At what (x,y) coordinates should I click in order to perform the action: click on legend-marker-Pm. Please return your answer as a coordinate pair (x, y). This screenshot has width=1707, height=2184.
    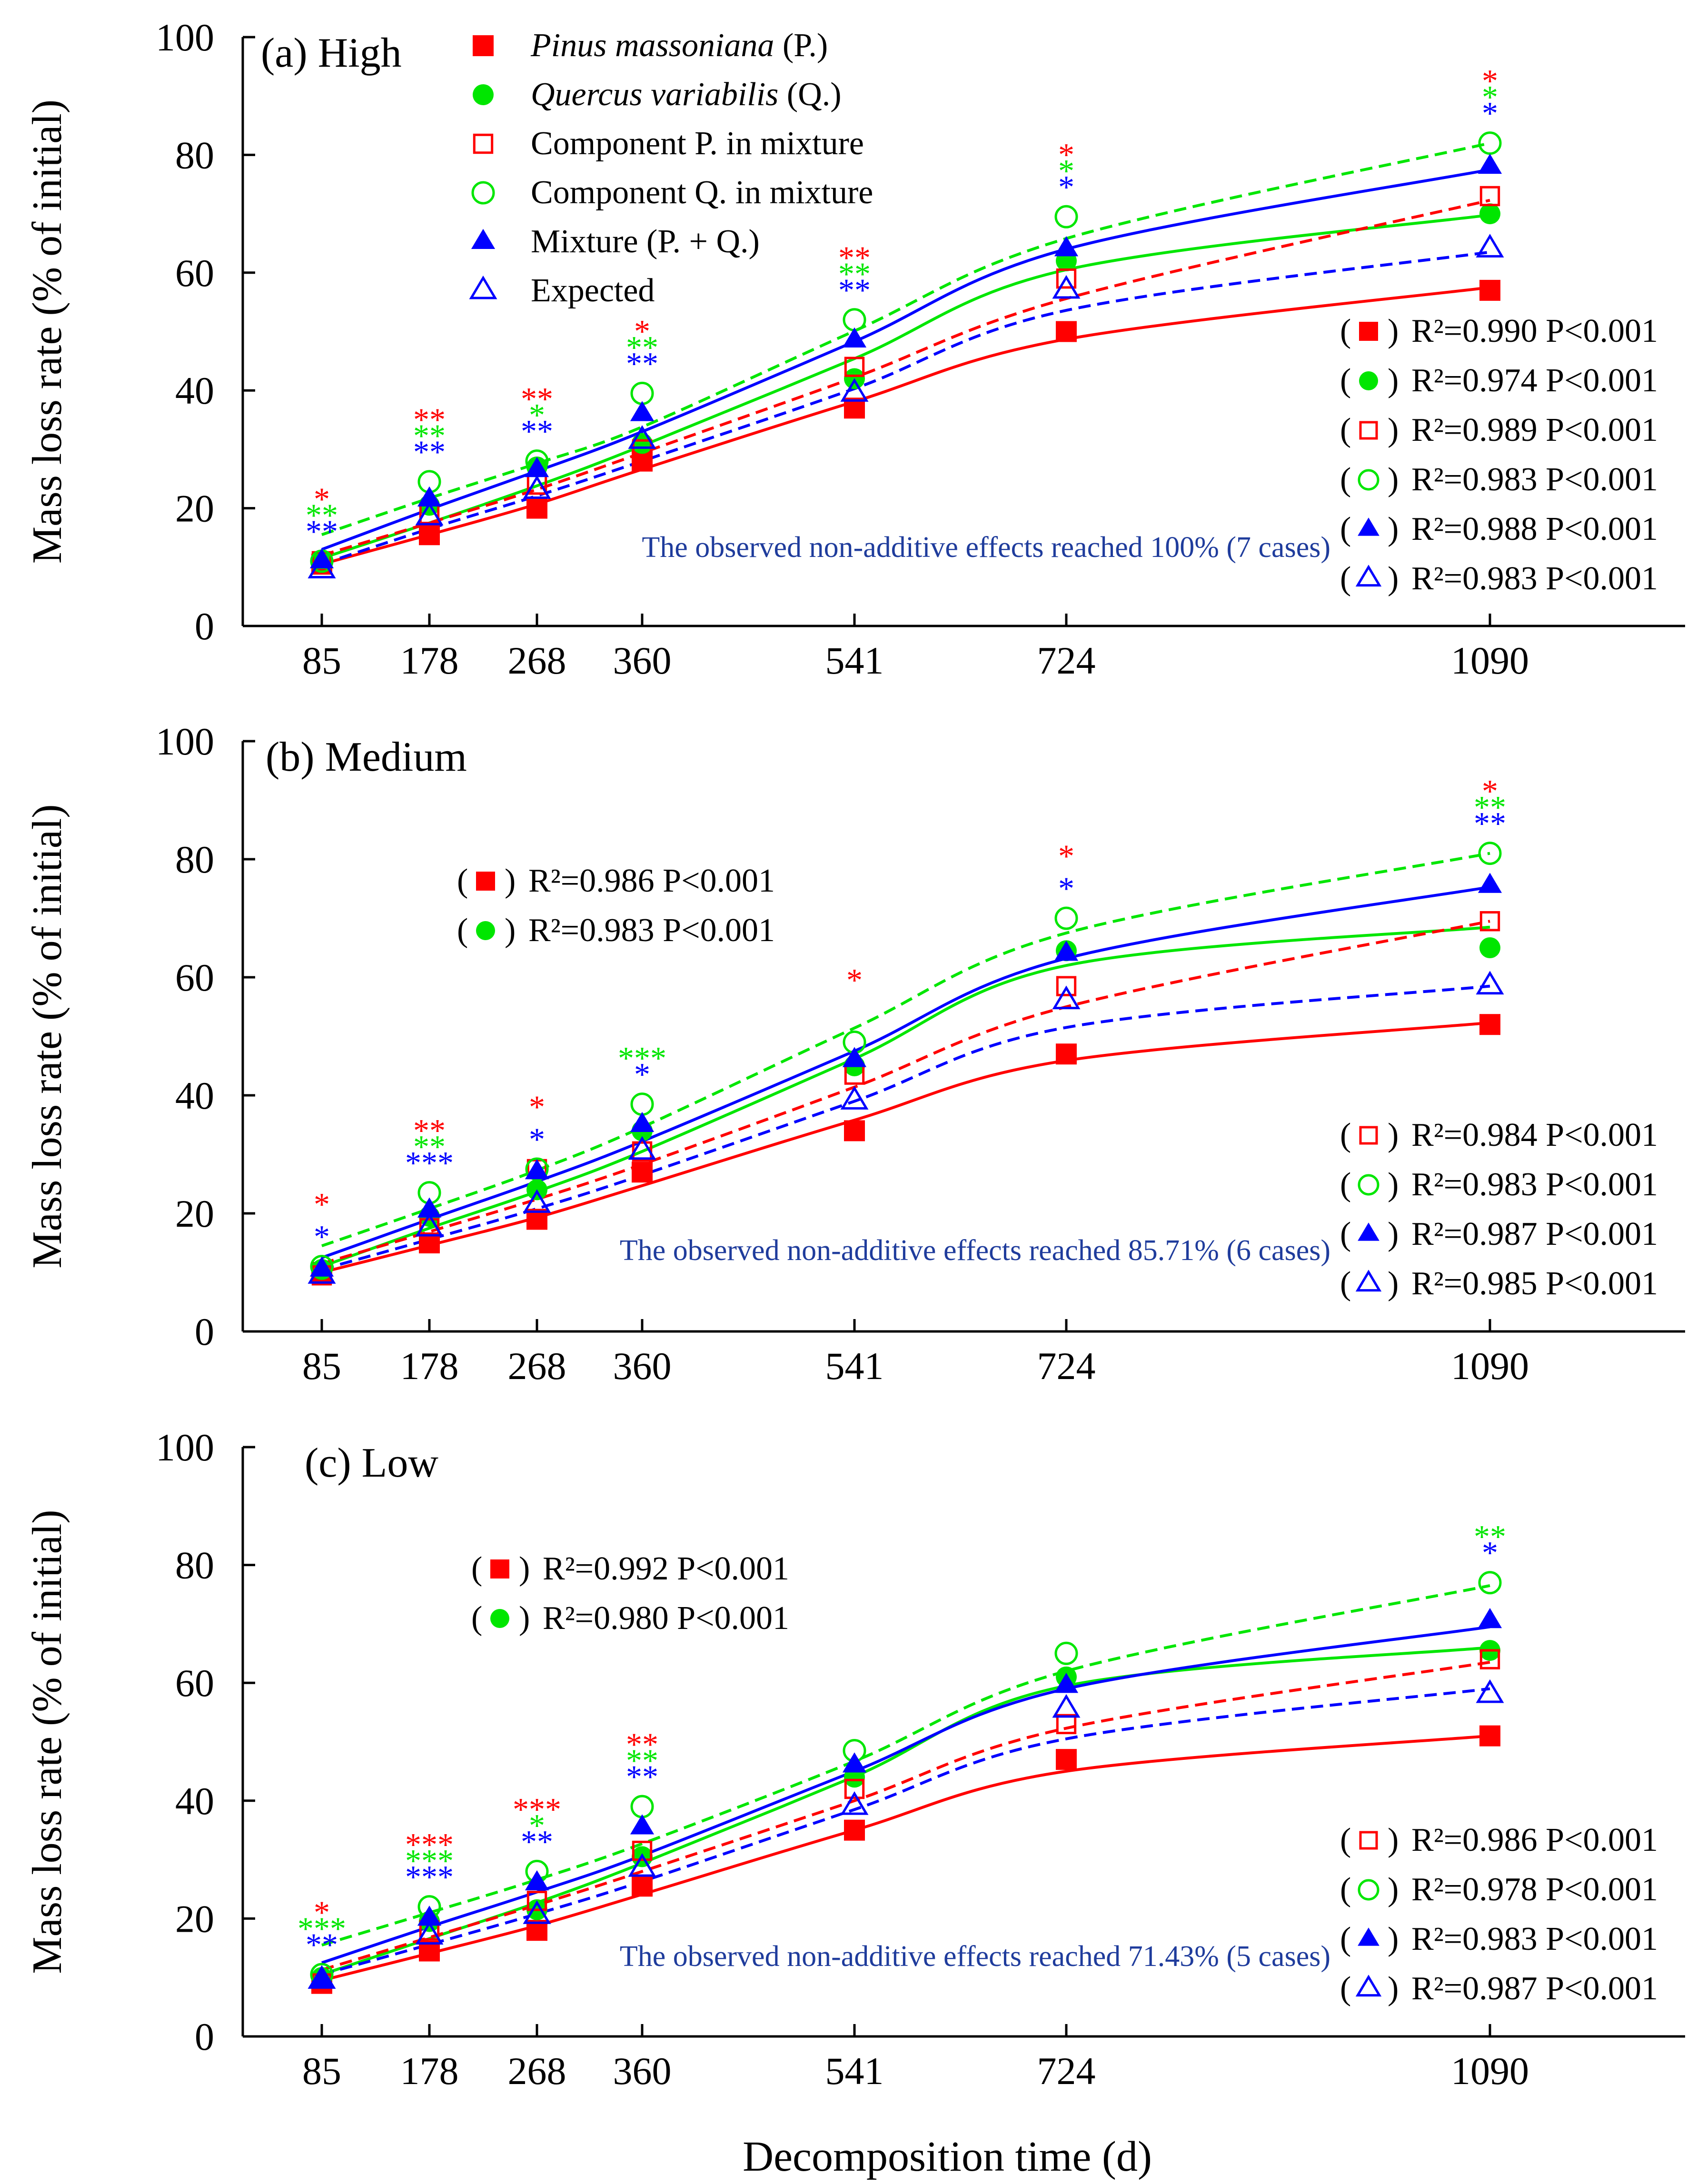
    Looking at the image, I should click on (484, 143).